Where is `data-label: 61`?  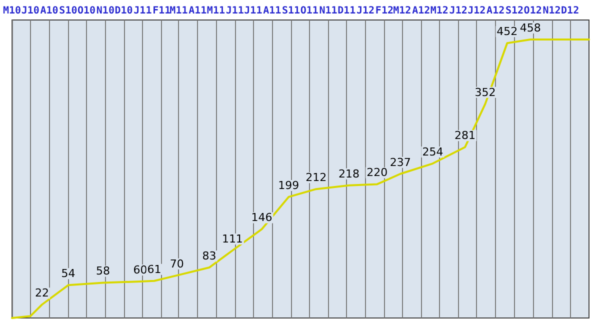
data-label: 61 is located at coordinates (154, 269).